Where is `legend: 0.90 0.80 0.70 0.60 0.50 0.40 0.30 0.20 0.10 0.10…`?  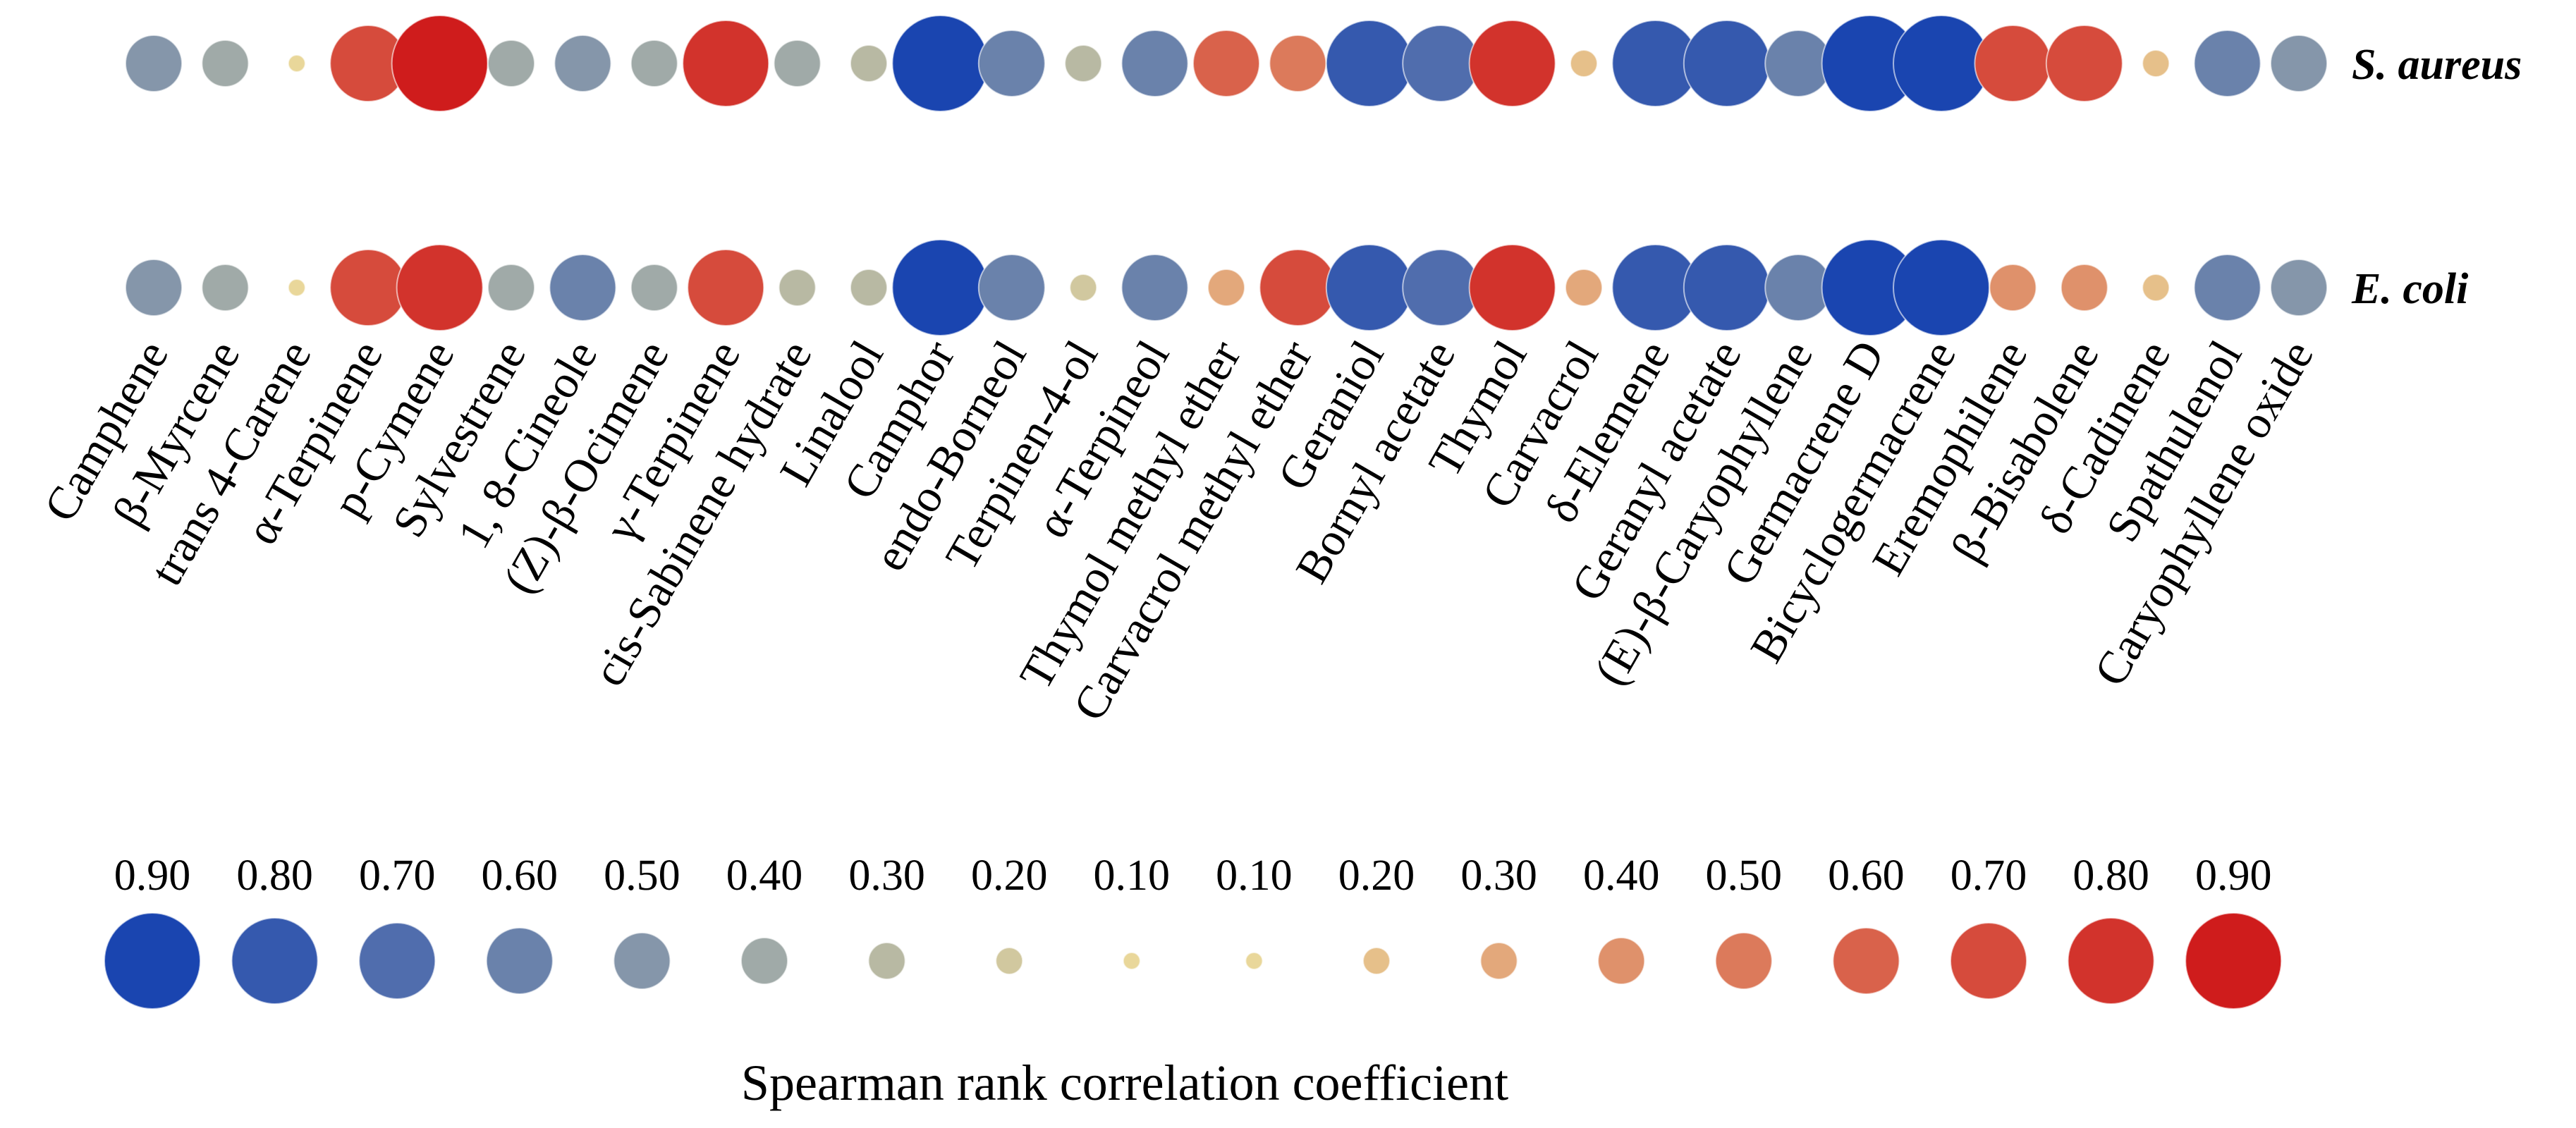 legend: 0.90 0.80 0.70 0.60 0.50 0.40 0.30 0.20 0.10 0.10… is located at coordinates (1194, 931).